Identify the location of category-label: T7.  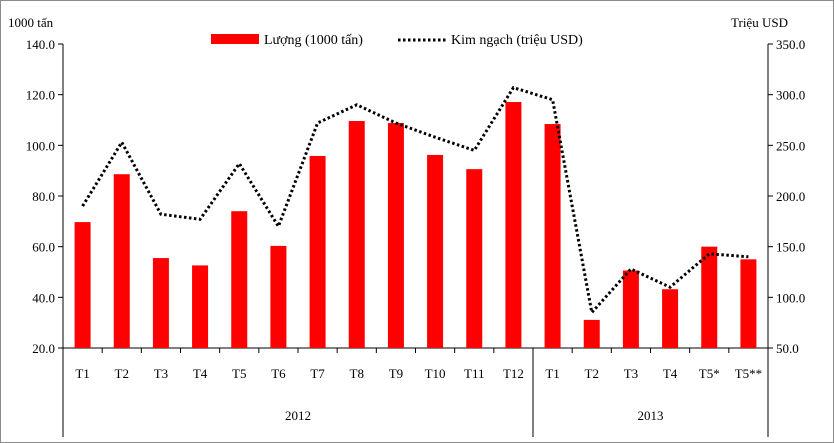
(317, 373).